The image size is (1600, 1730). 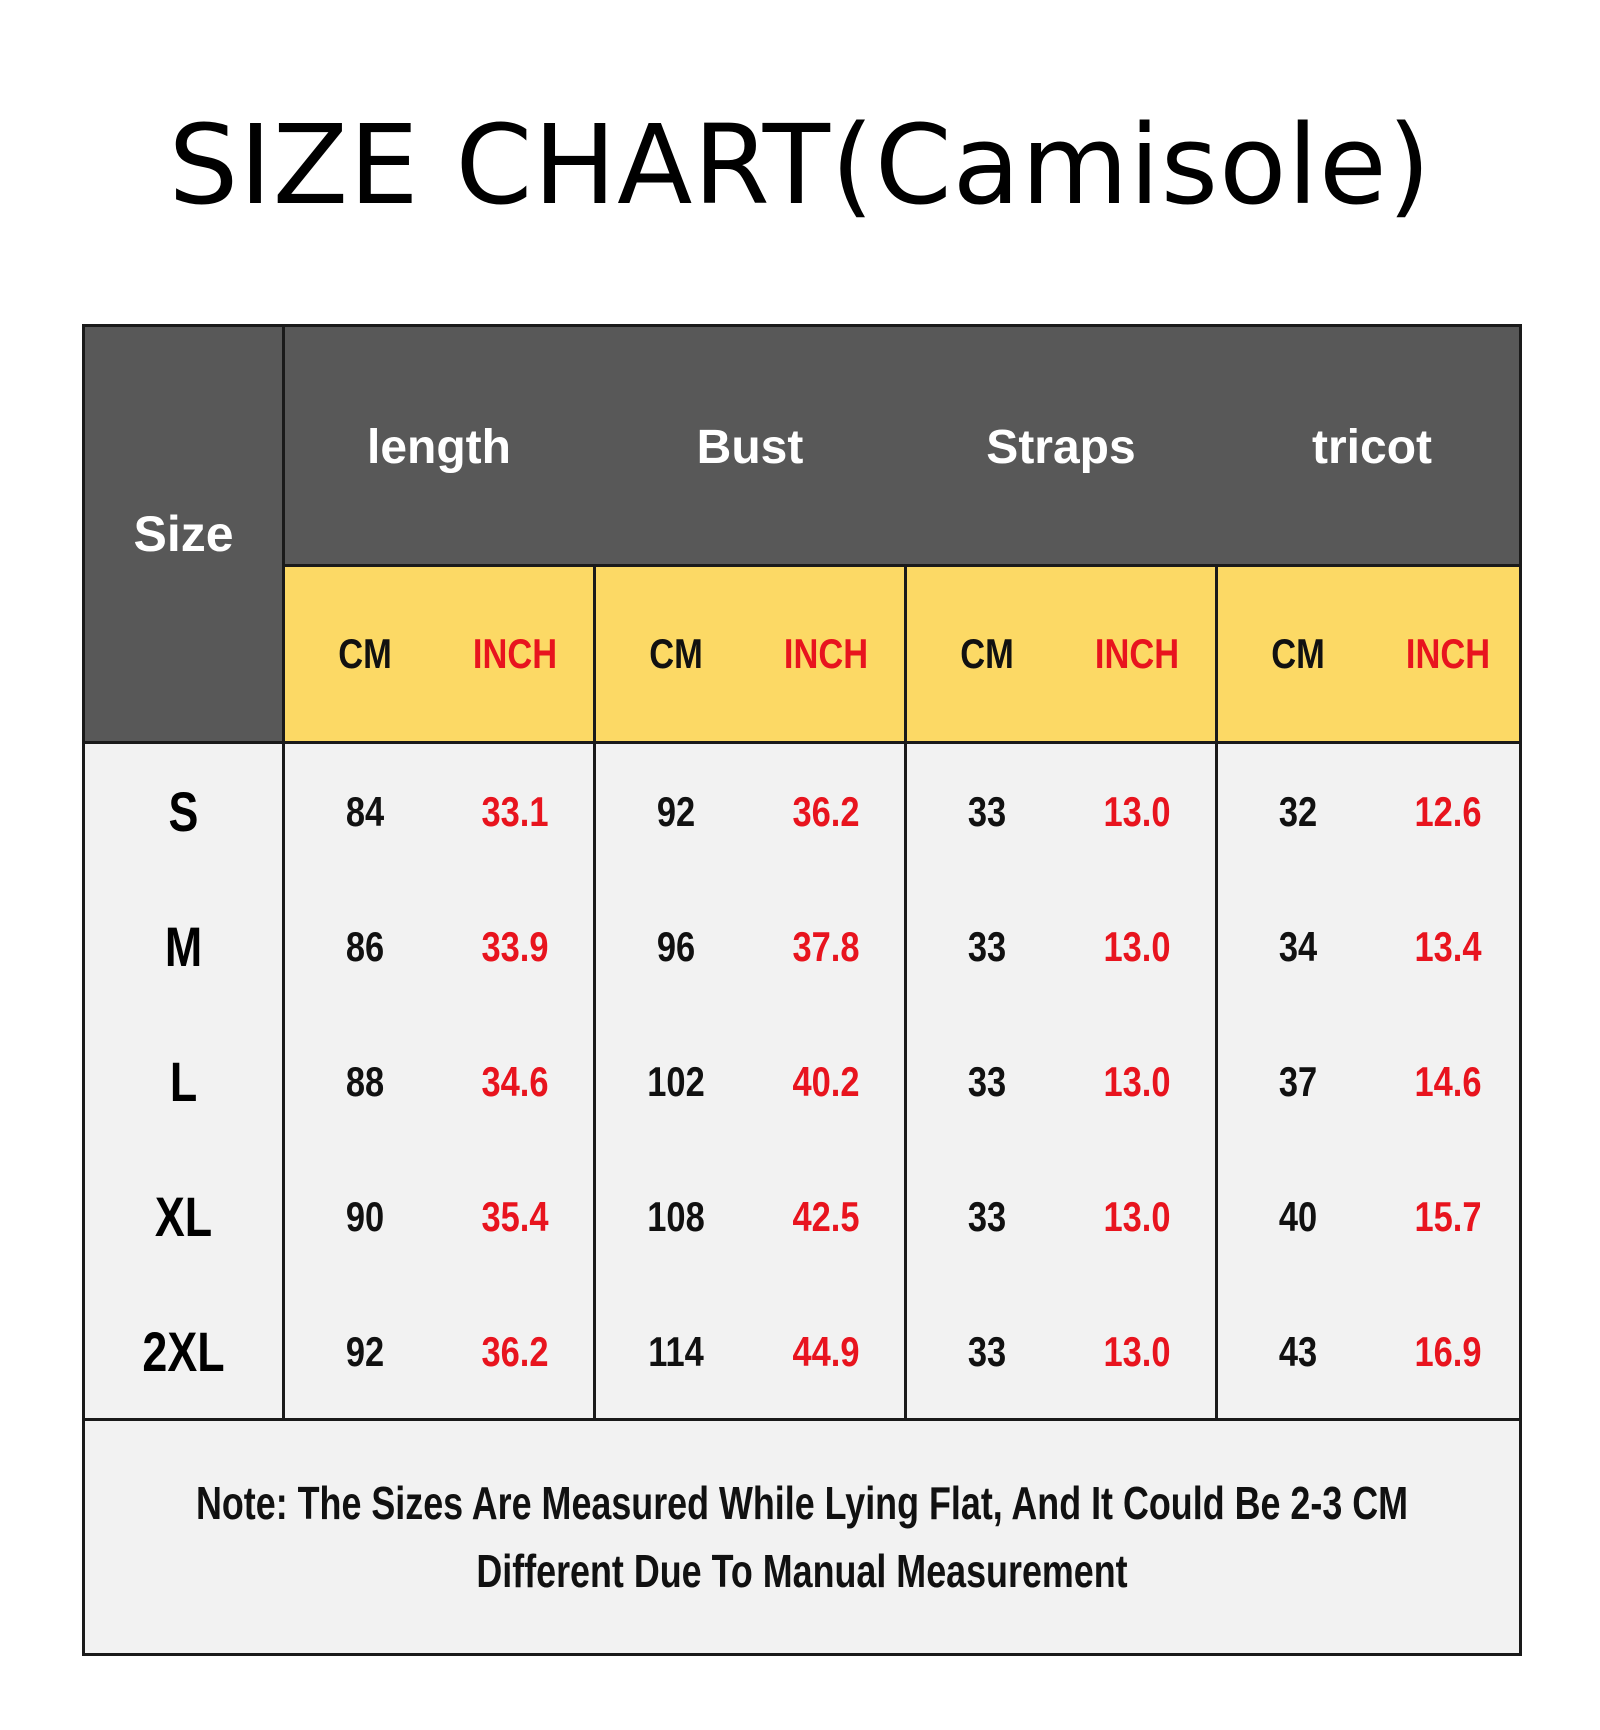 I want to click on cm-value-cell: 84, so click(x=365, y=811).